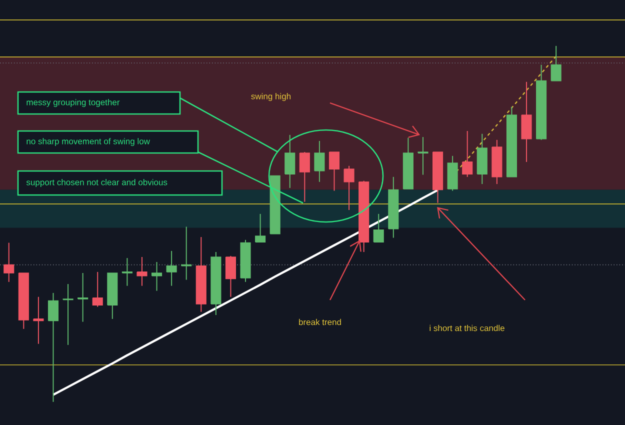 The height and width of the screenshot is (425, 625). What do you see at coordinates (320, 322) in the screenshot?
I see `annotation: break trend` at bounding box center [320, 322].